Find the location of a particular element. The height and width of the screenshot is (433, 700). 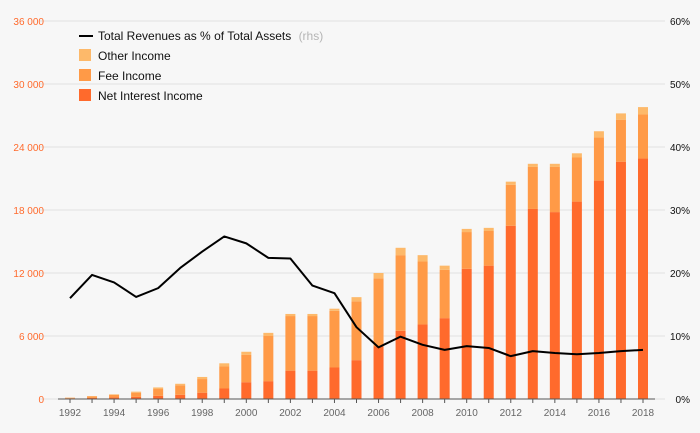

x-tick-label: 2006 is located at coordinates (378, 413).